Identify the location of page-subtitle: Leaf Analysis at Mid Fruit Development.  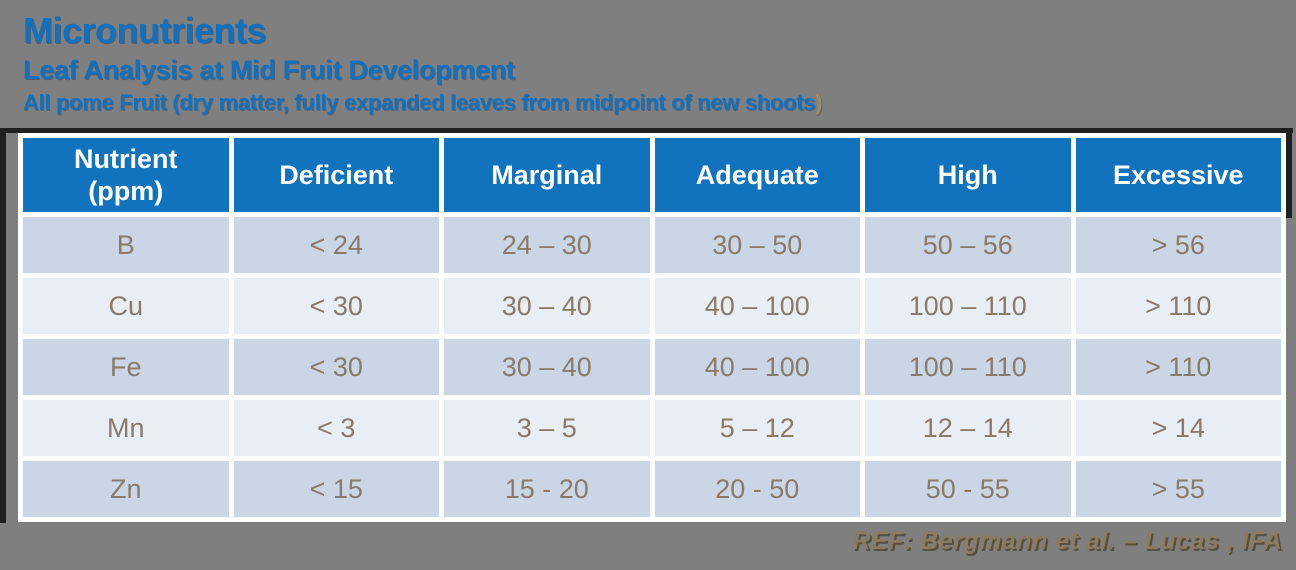
(269, 69).